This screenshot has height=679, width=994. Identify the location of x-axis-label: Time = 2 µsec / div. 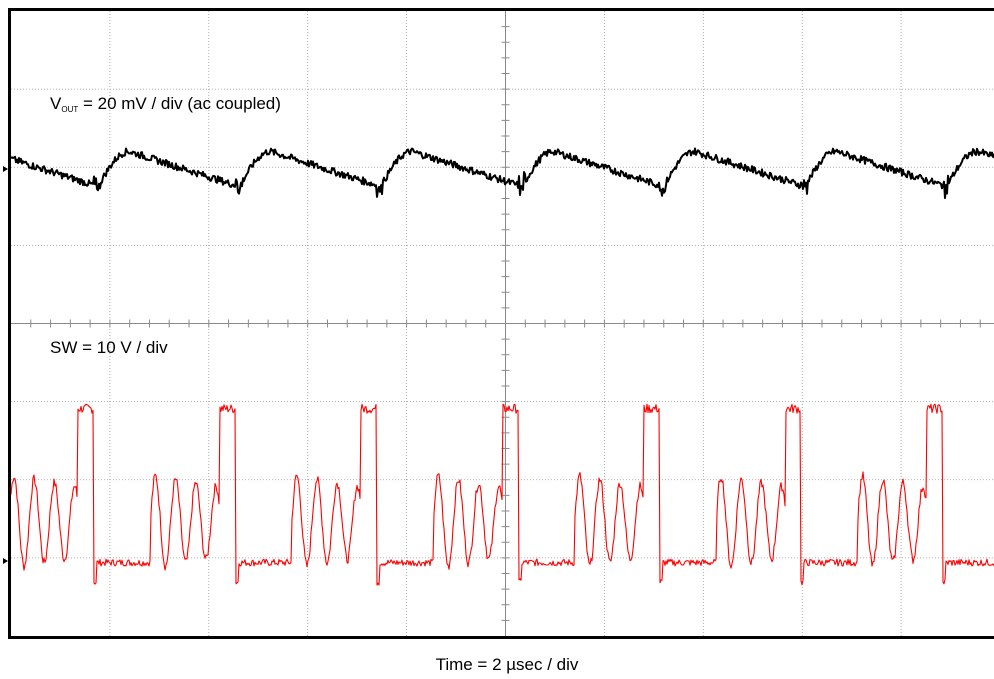
(507, 664).